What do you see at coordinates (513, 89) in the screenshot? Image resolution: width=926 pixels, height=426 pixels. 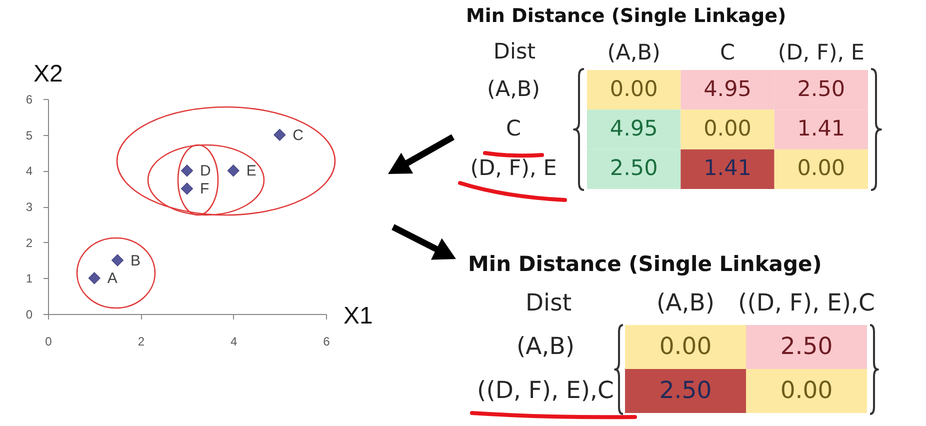 I see `y-tick-label: (A,B)` at bounding box center [513, 89].